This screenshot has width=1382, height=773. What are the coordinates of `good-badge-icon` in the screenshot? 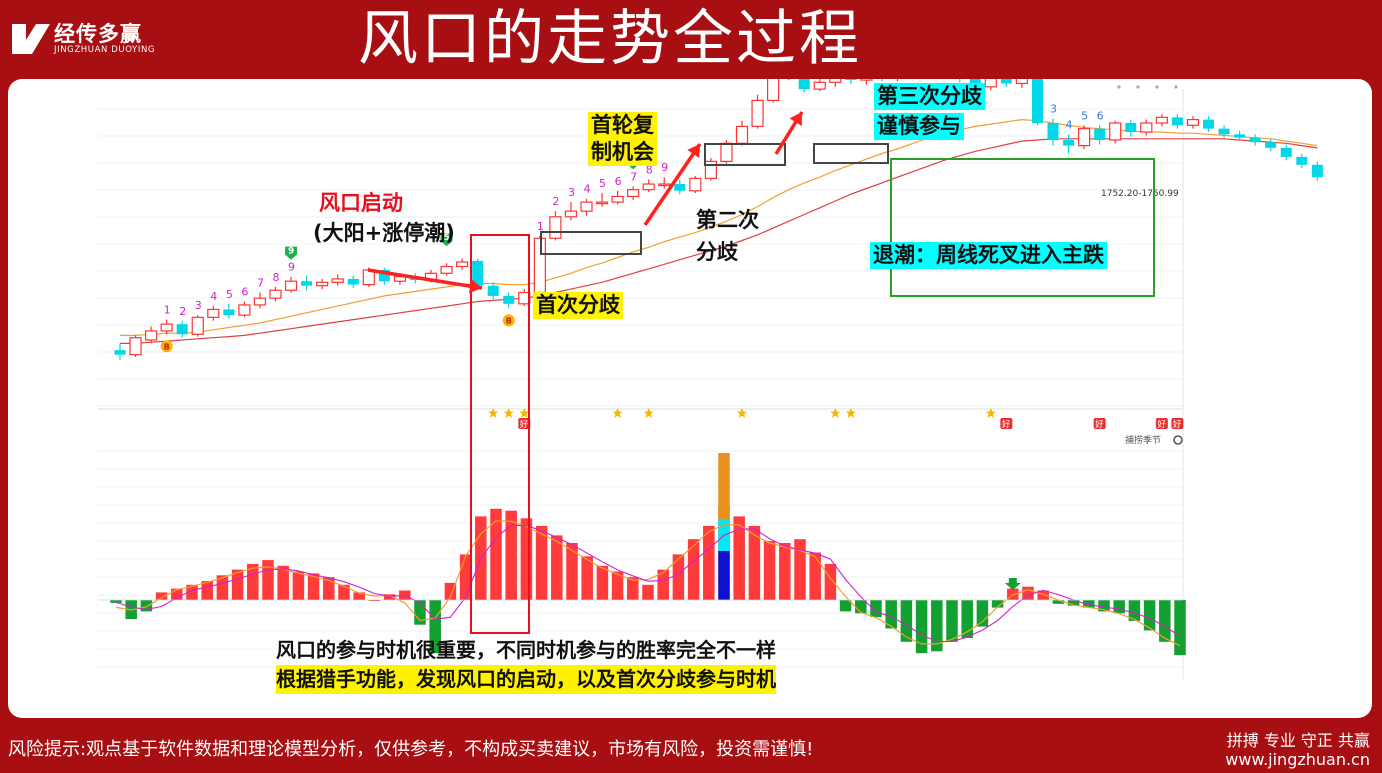 It's located at (1099, 423).